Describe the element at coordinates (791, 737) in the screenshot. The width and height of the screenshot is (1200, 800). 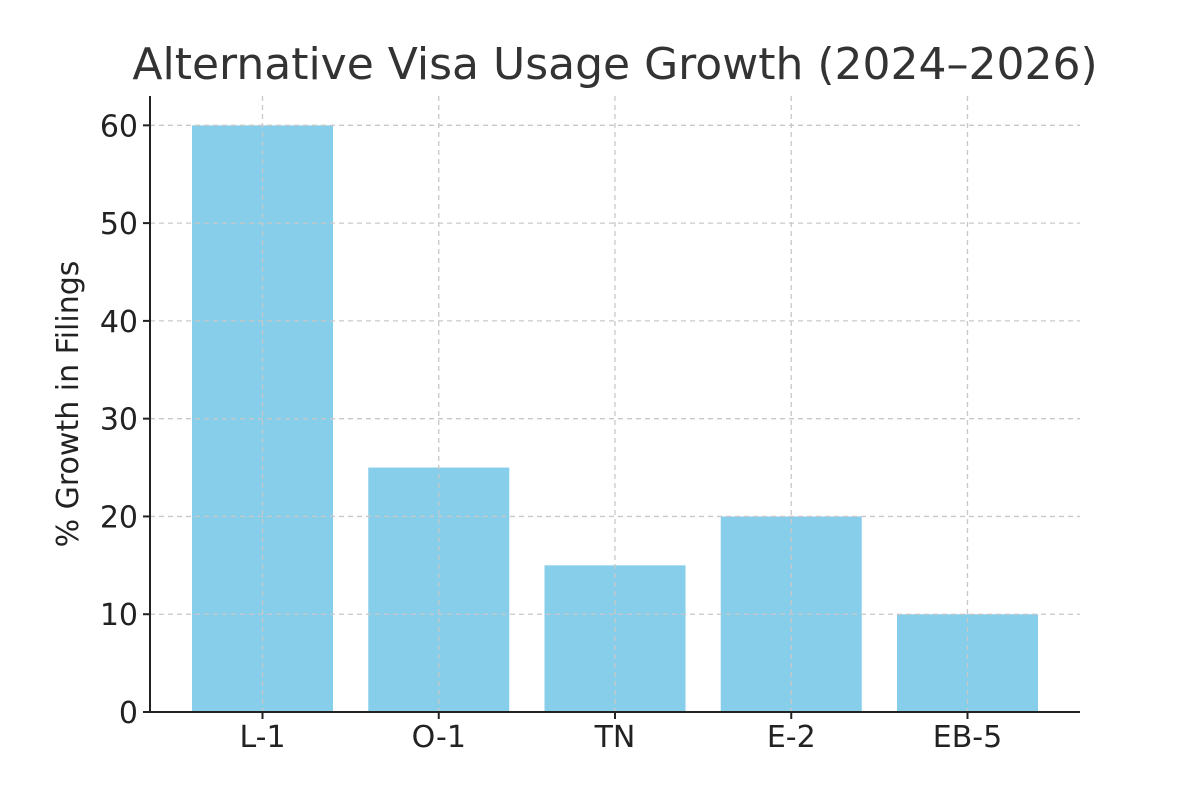
I see `x-tick-label-e-2: E-2` at that location.